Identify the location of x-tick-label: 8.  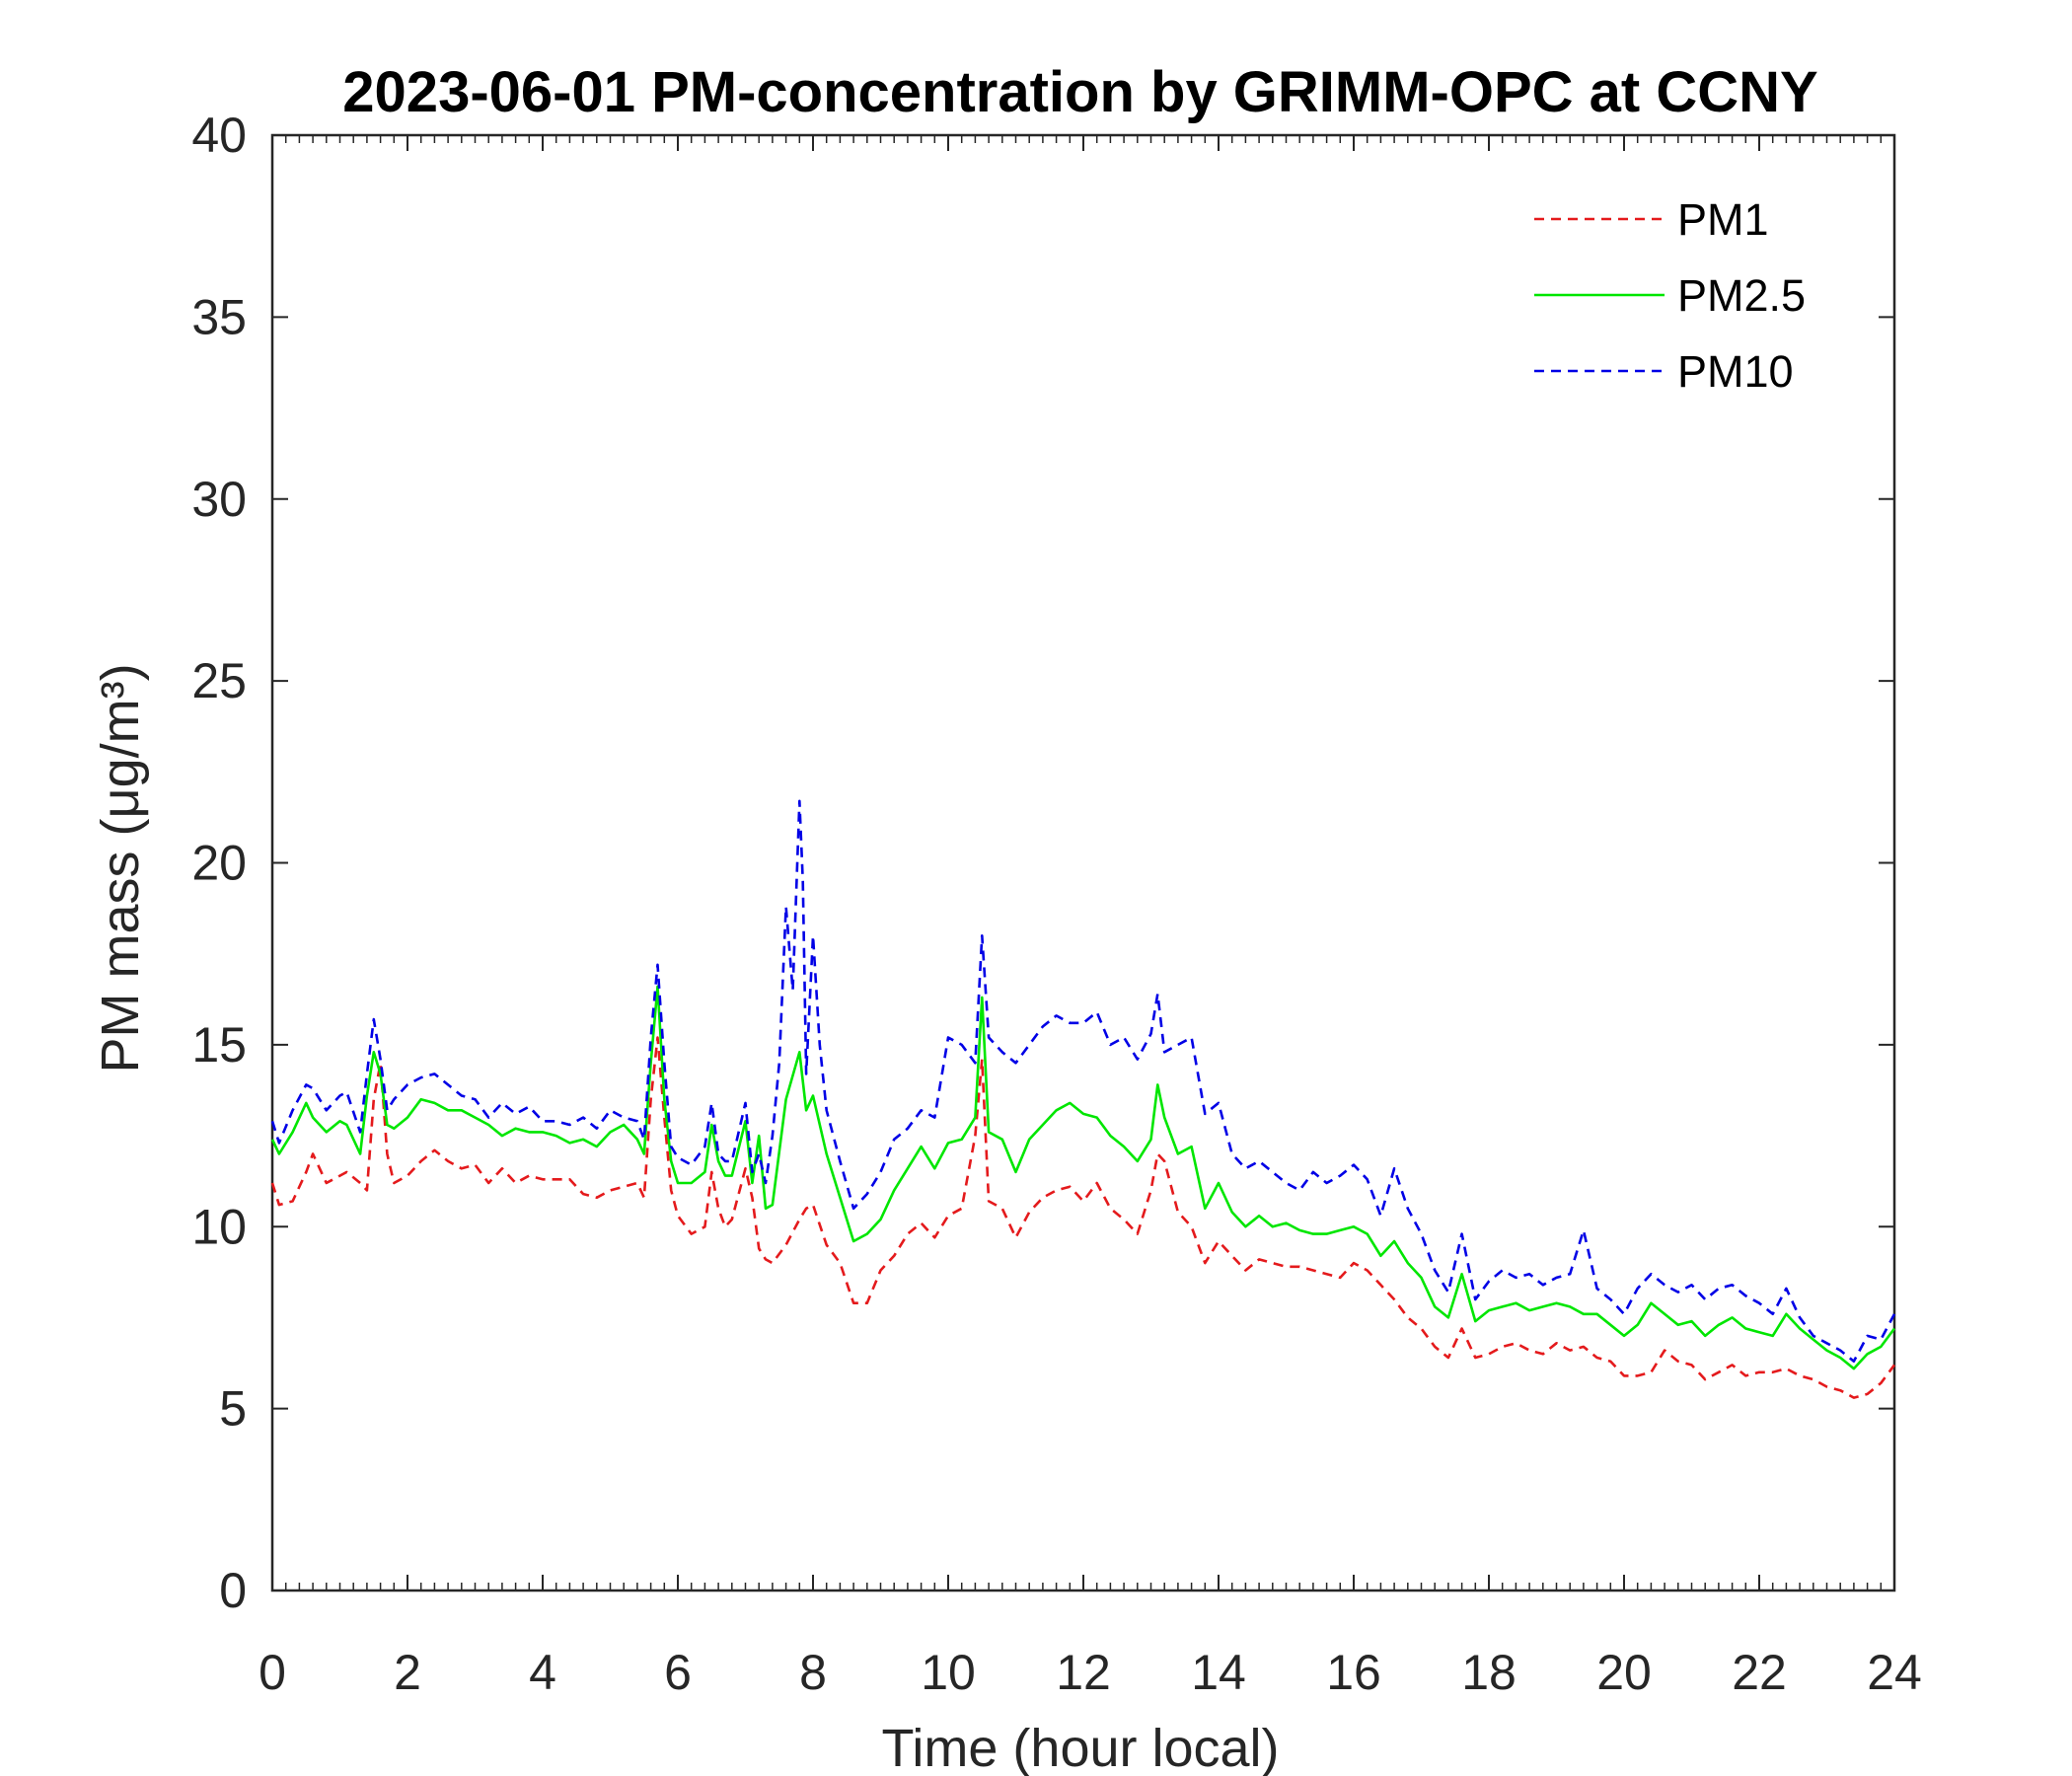
(813, 1673).